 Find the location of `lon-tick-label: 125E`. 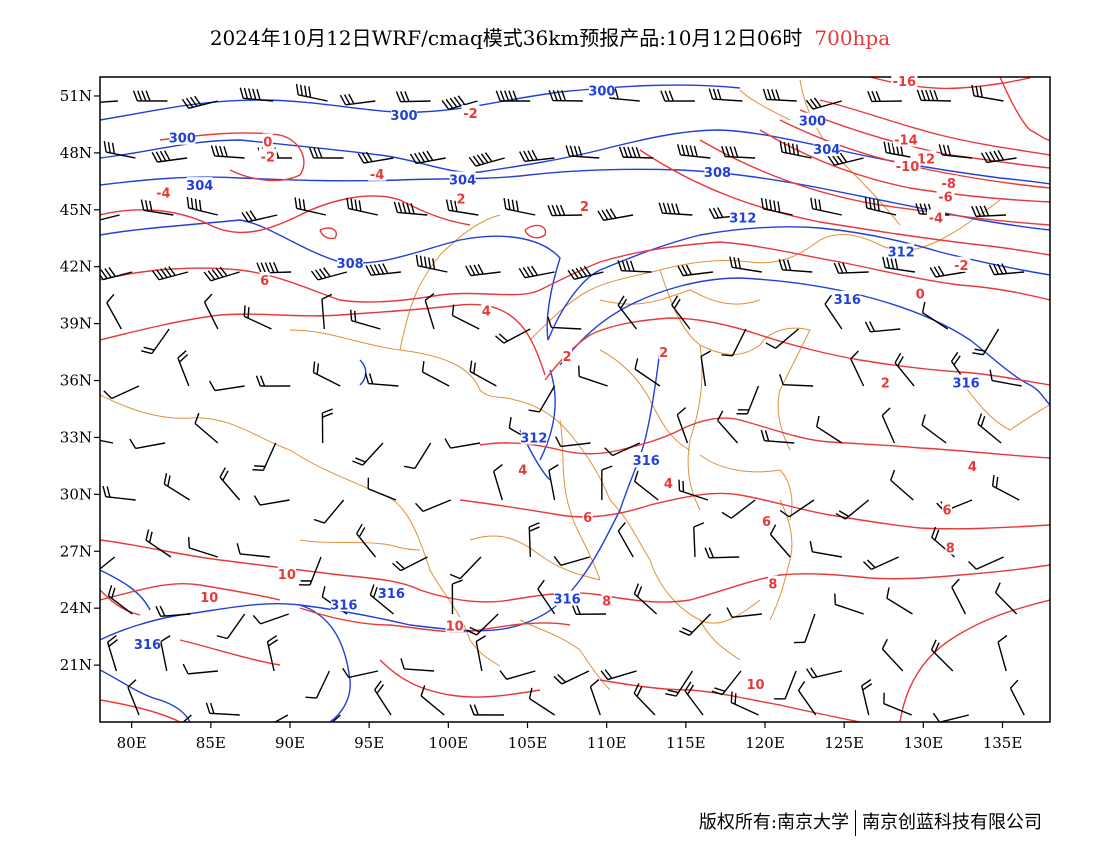

lon-tick-label: 125E is located at coordinates (844, 743).